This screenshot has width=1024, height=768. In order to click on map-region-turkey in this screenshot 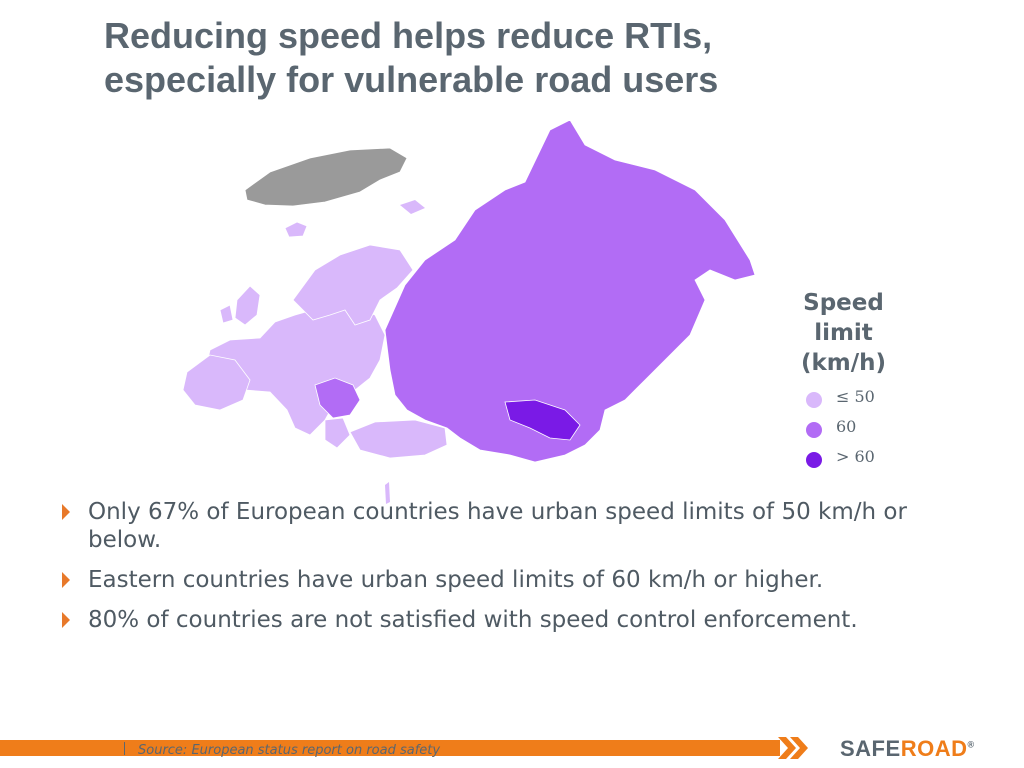, I will do `click(398, 439)`.